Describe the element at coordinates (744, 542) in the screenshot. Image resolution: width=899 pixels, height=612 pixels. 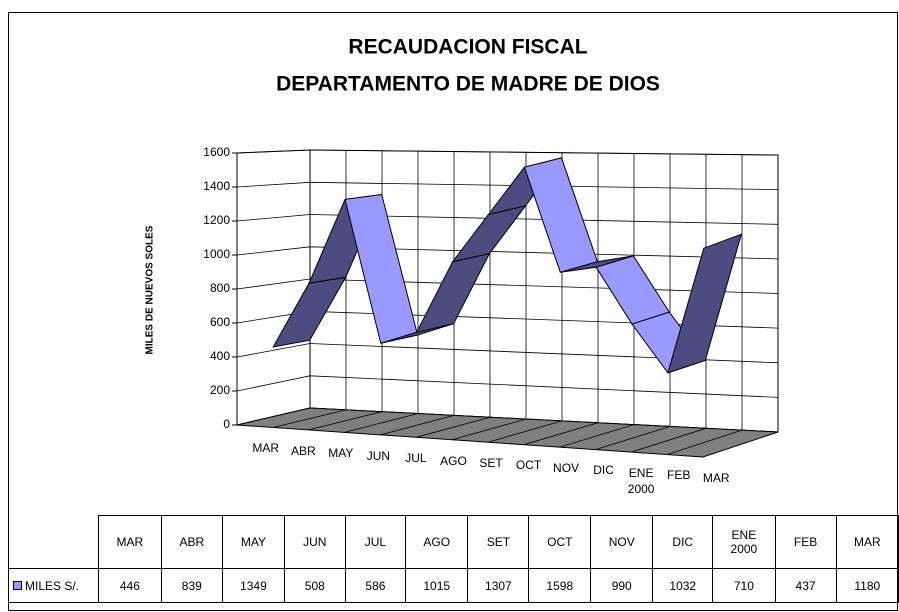
I see `table-header-cell: ENE 2000` at that location.